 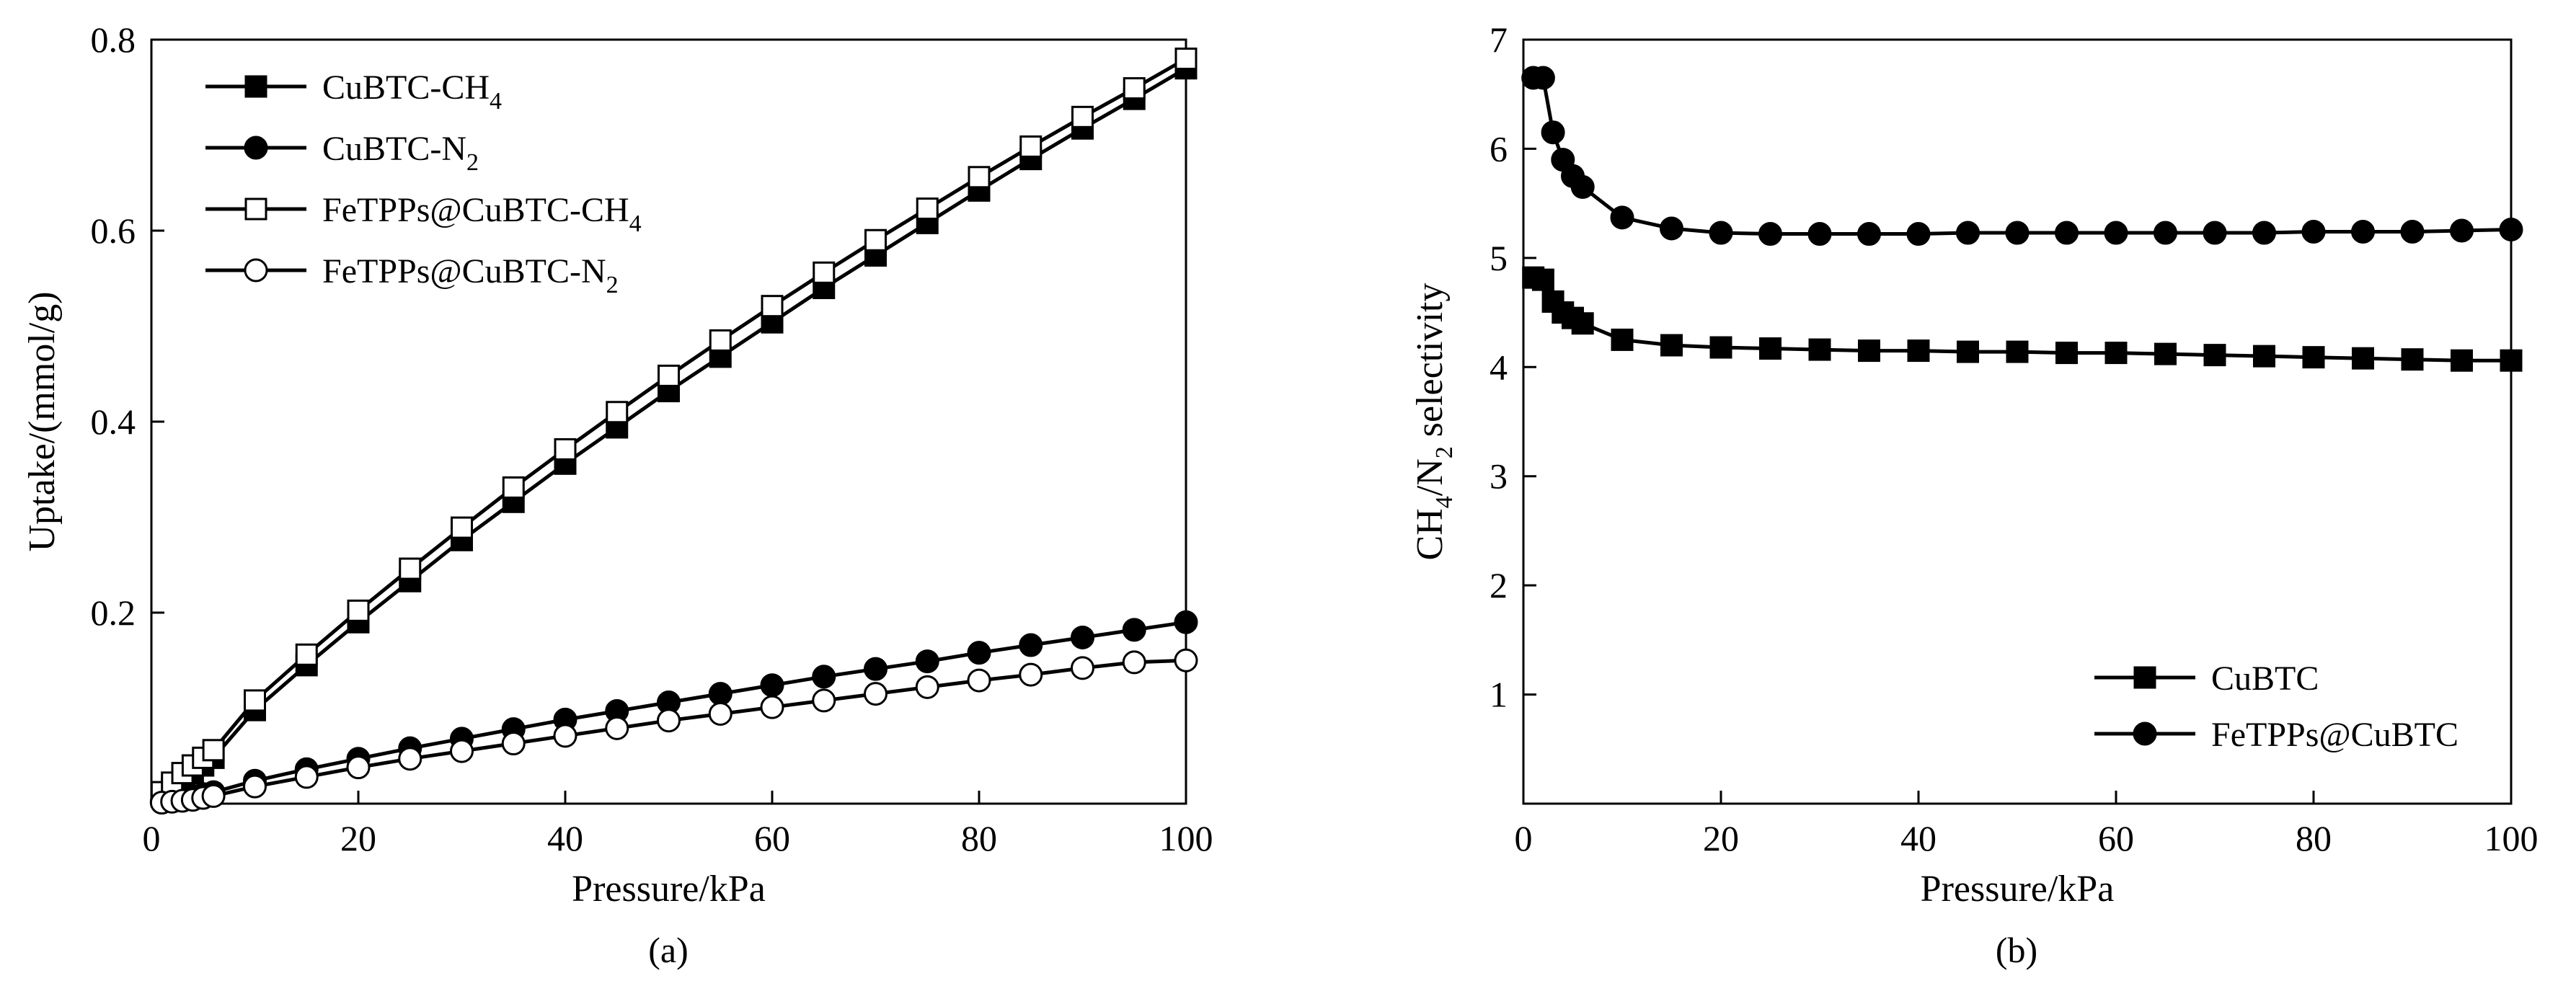 I want to click on y-axis-label-part-b-1: 4, so click(x=1444, y=502).